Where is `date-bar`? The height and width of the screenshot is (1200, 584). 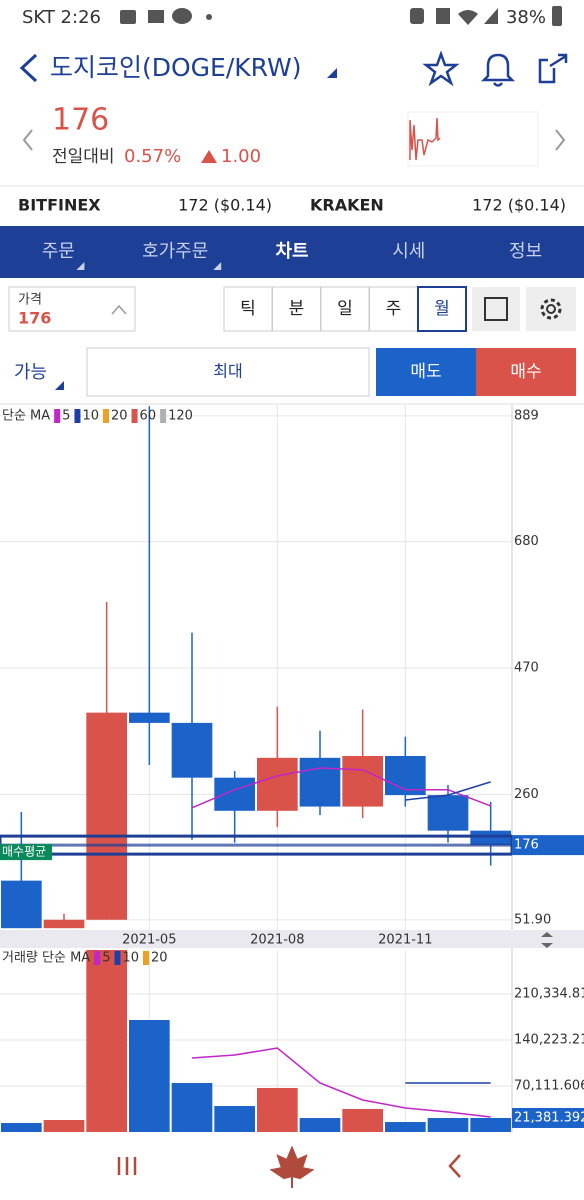
date-bar is located at coordinates (292, 939).